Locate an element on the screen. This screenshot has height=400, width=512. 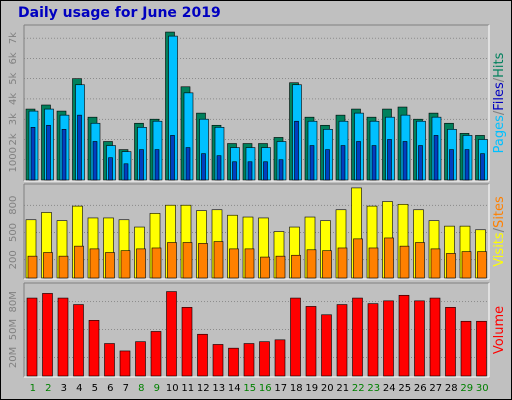
visits-axis-label: Visits/Sites is located at coordinates (499, 231).